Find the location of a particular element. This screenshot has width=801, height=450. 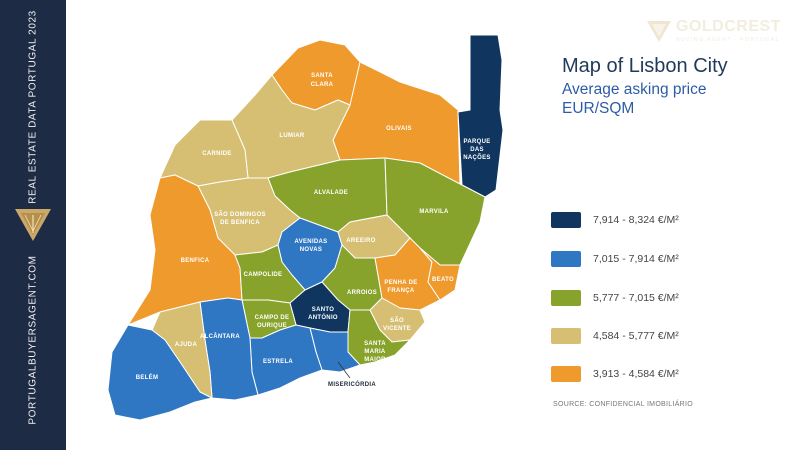

legend-item-tier1: 7,914 - 8,324 €/M² is located at coordinates (615, 220).